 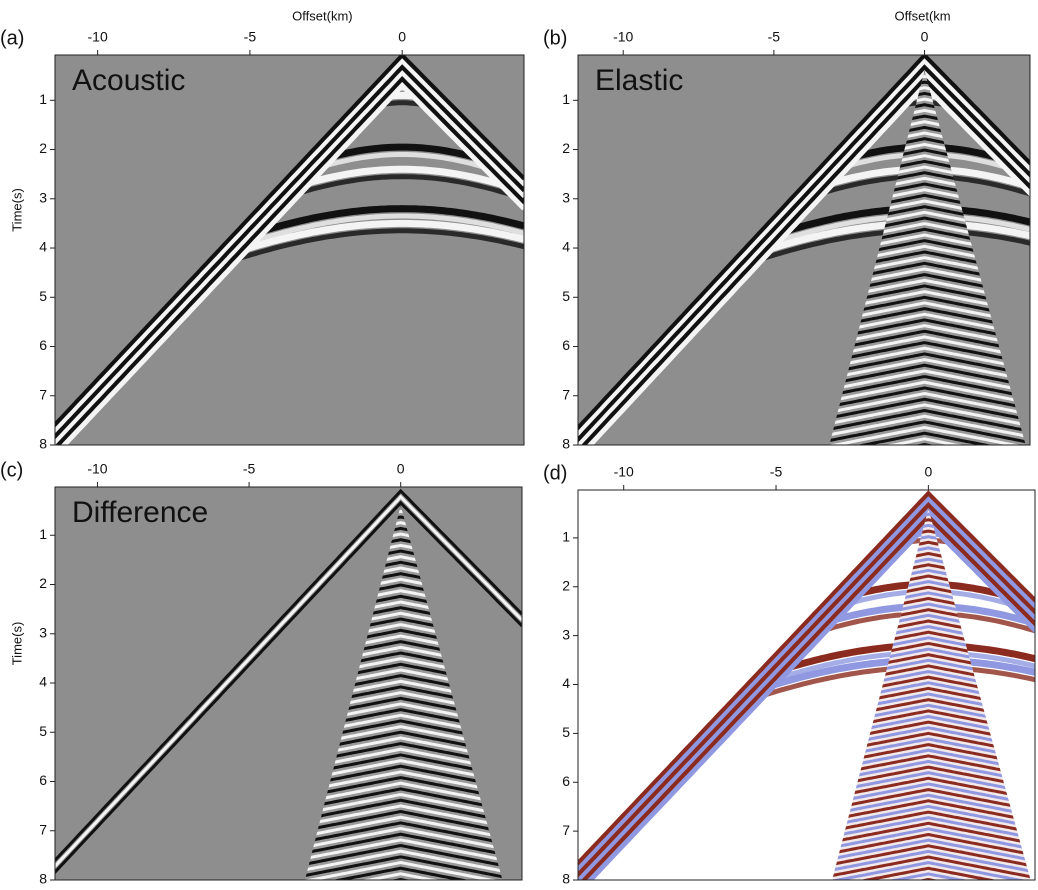 What do you see at coordinates (11, 470) in the screenshot?
I see `panel-label: (c)` at bounding box center [11, 470].